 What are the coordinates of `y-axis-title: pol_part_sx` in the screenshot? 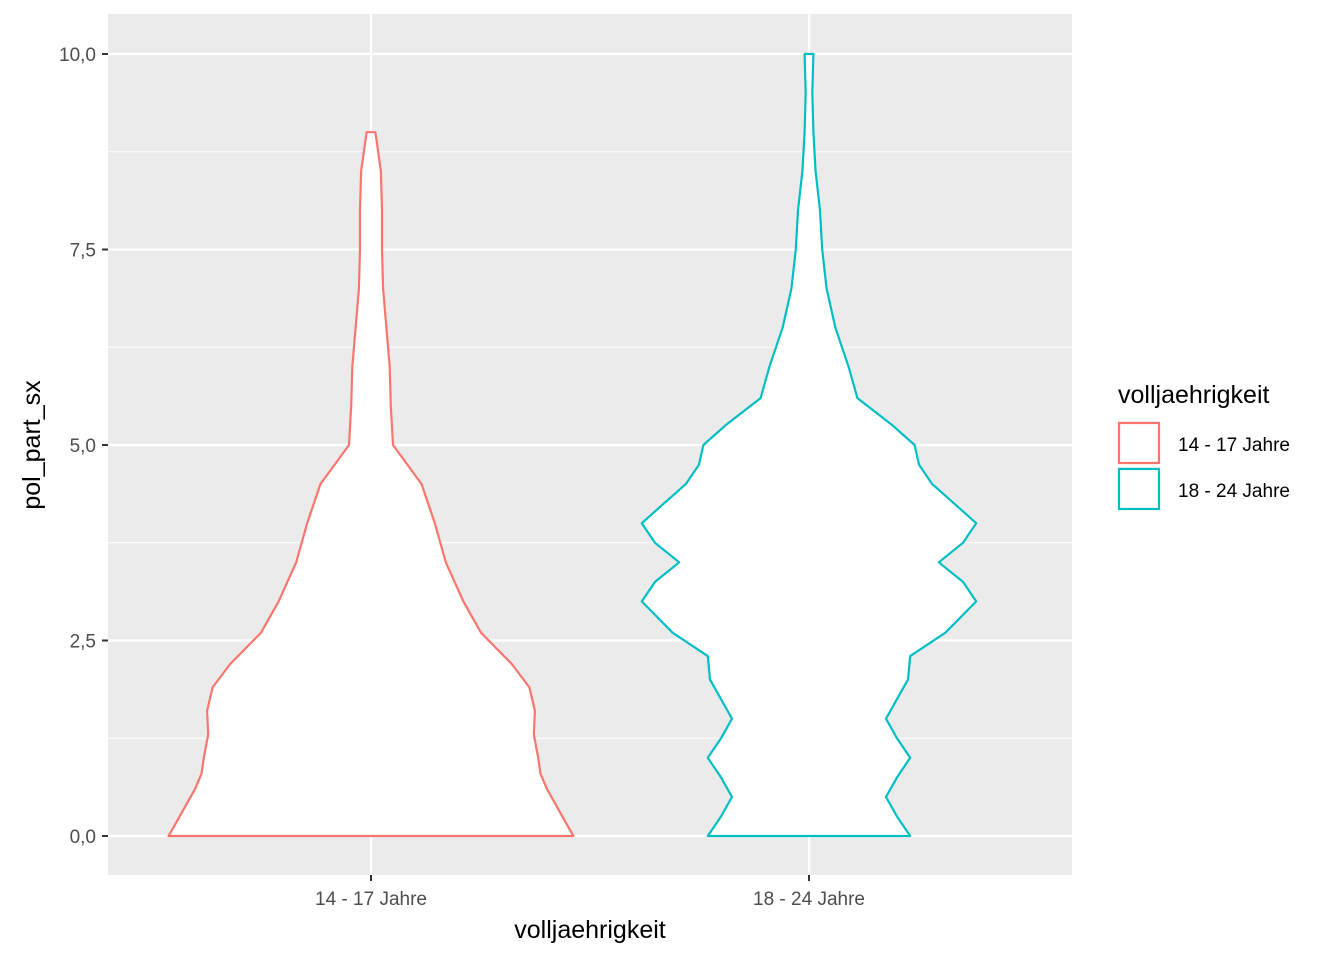 It's located at (32, 445).